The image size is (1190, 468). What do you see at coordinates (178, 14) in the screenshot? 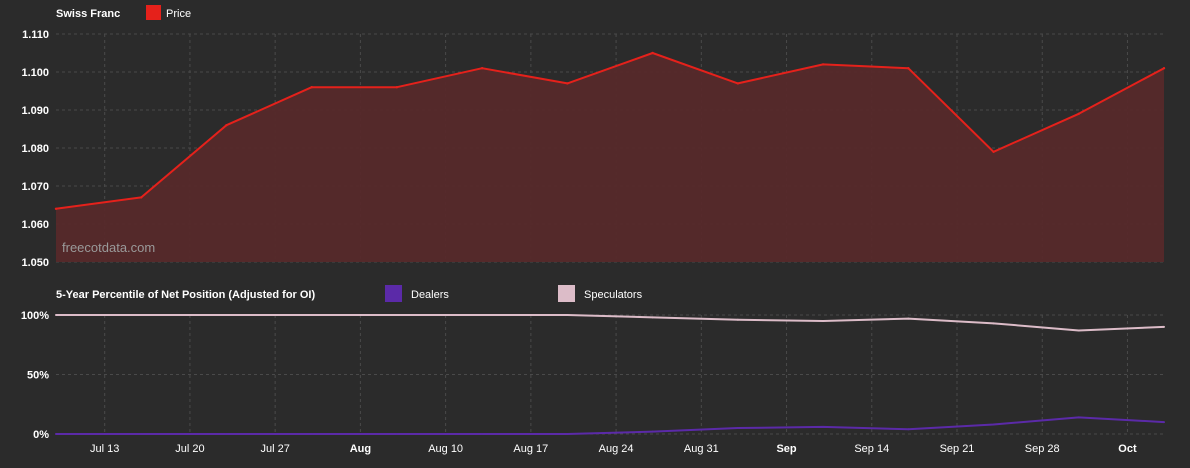
I see `price-legend-label: Price` at bounding box center [178, 14].